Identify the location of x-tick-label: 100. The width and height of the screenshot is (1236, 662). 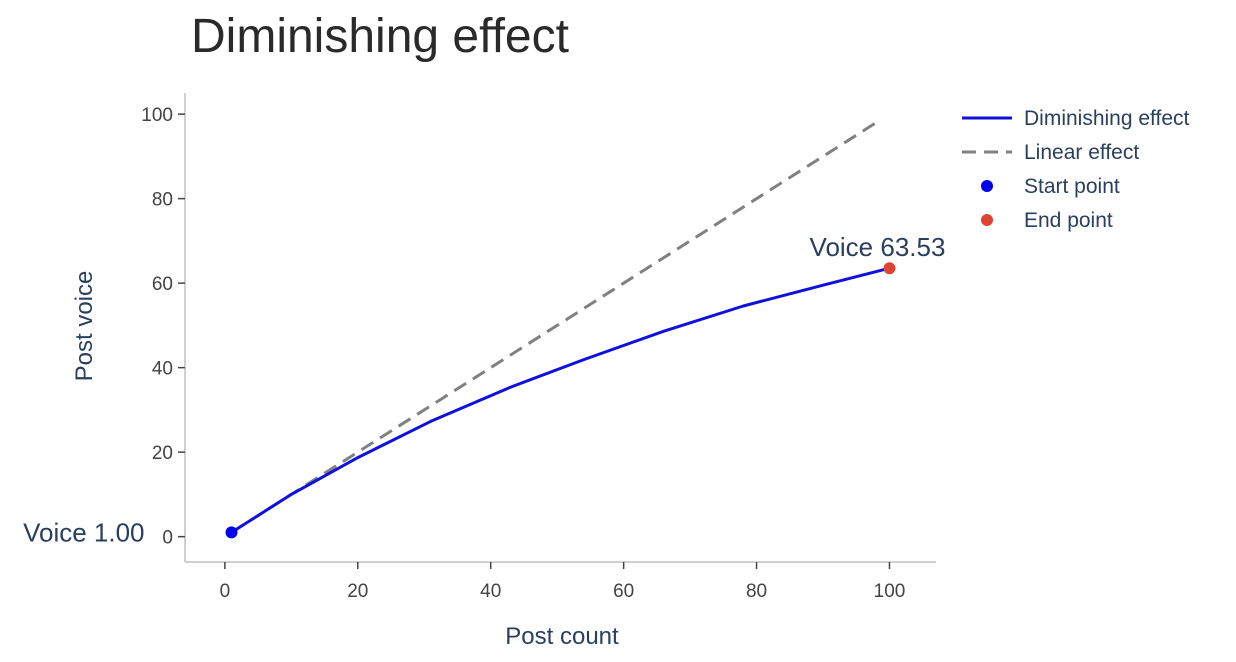
(890, 591).